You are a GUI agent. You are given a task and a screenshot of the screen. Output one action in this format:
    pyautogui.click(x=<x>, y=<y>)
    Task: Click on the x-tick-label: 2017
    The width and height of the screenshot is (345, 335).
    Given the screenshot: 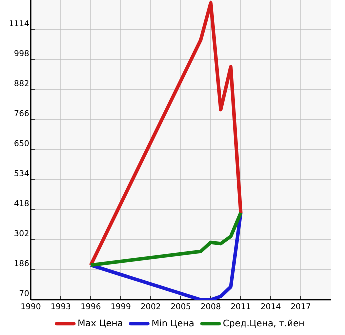 What is the action you would take?
    pyautogui.click(x=300, y=307)
    